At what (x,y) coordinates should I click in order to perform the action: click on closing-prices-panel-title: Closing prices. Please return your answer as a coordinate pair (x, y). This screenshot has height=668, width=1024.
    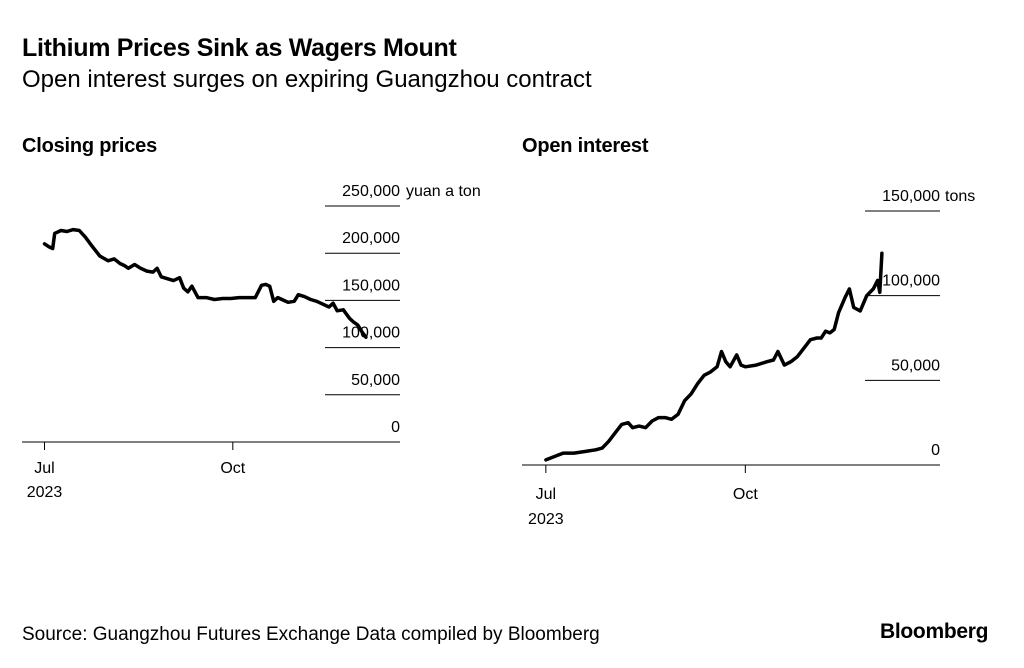
    Looking at the image, I should click on (90, 146).